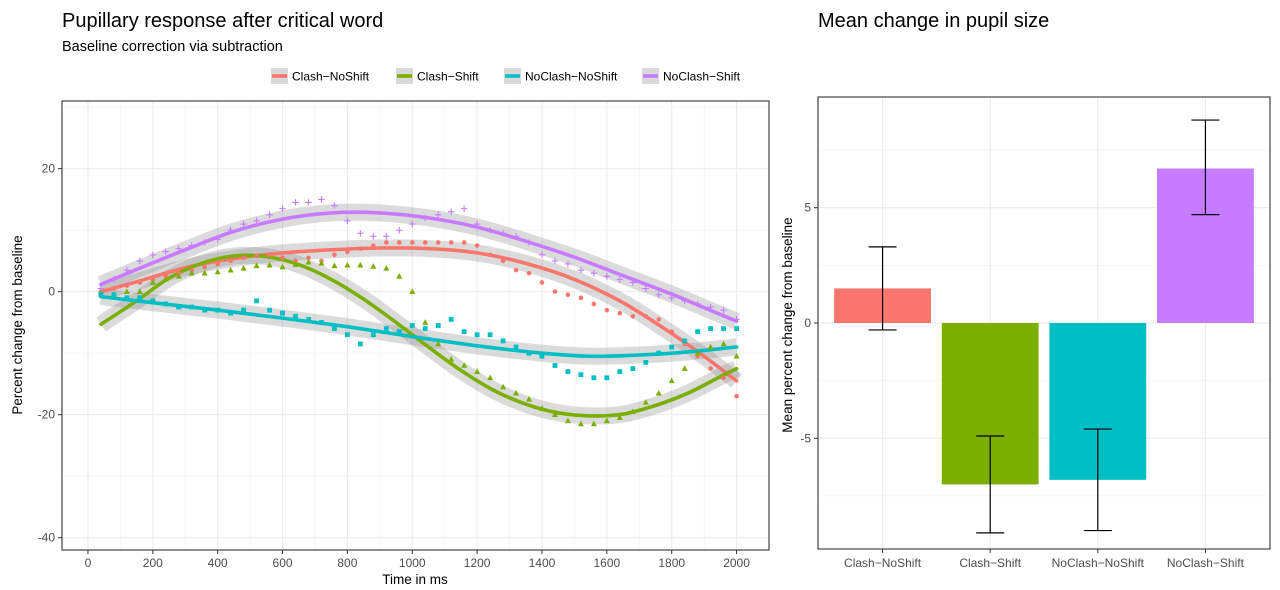 The width and height of the screenshot is (1280, 590). What do you see at coordinates (51, 292) in the screenshot?
I see `y-tick-label: 0` at bounding box center [51, 292].